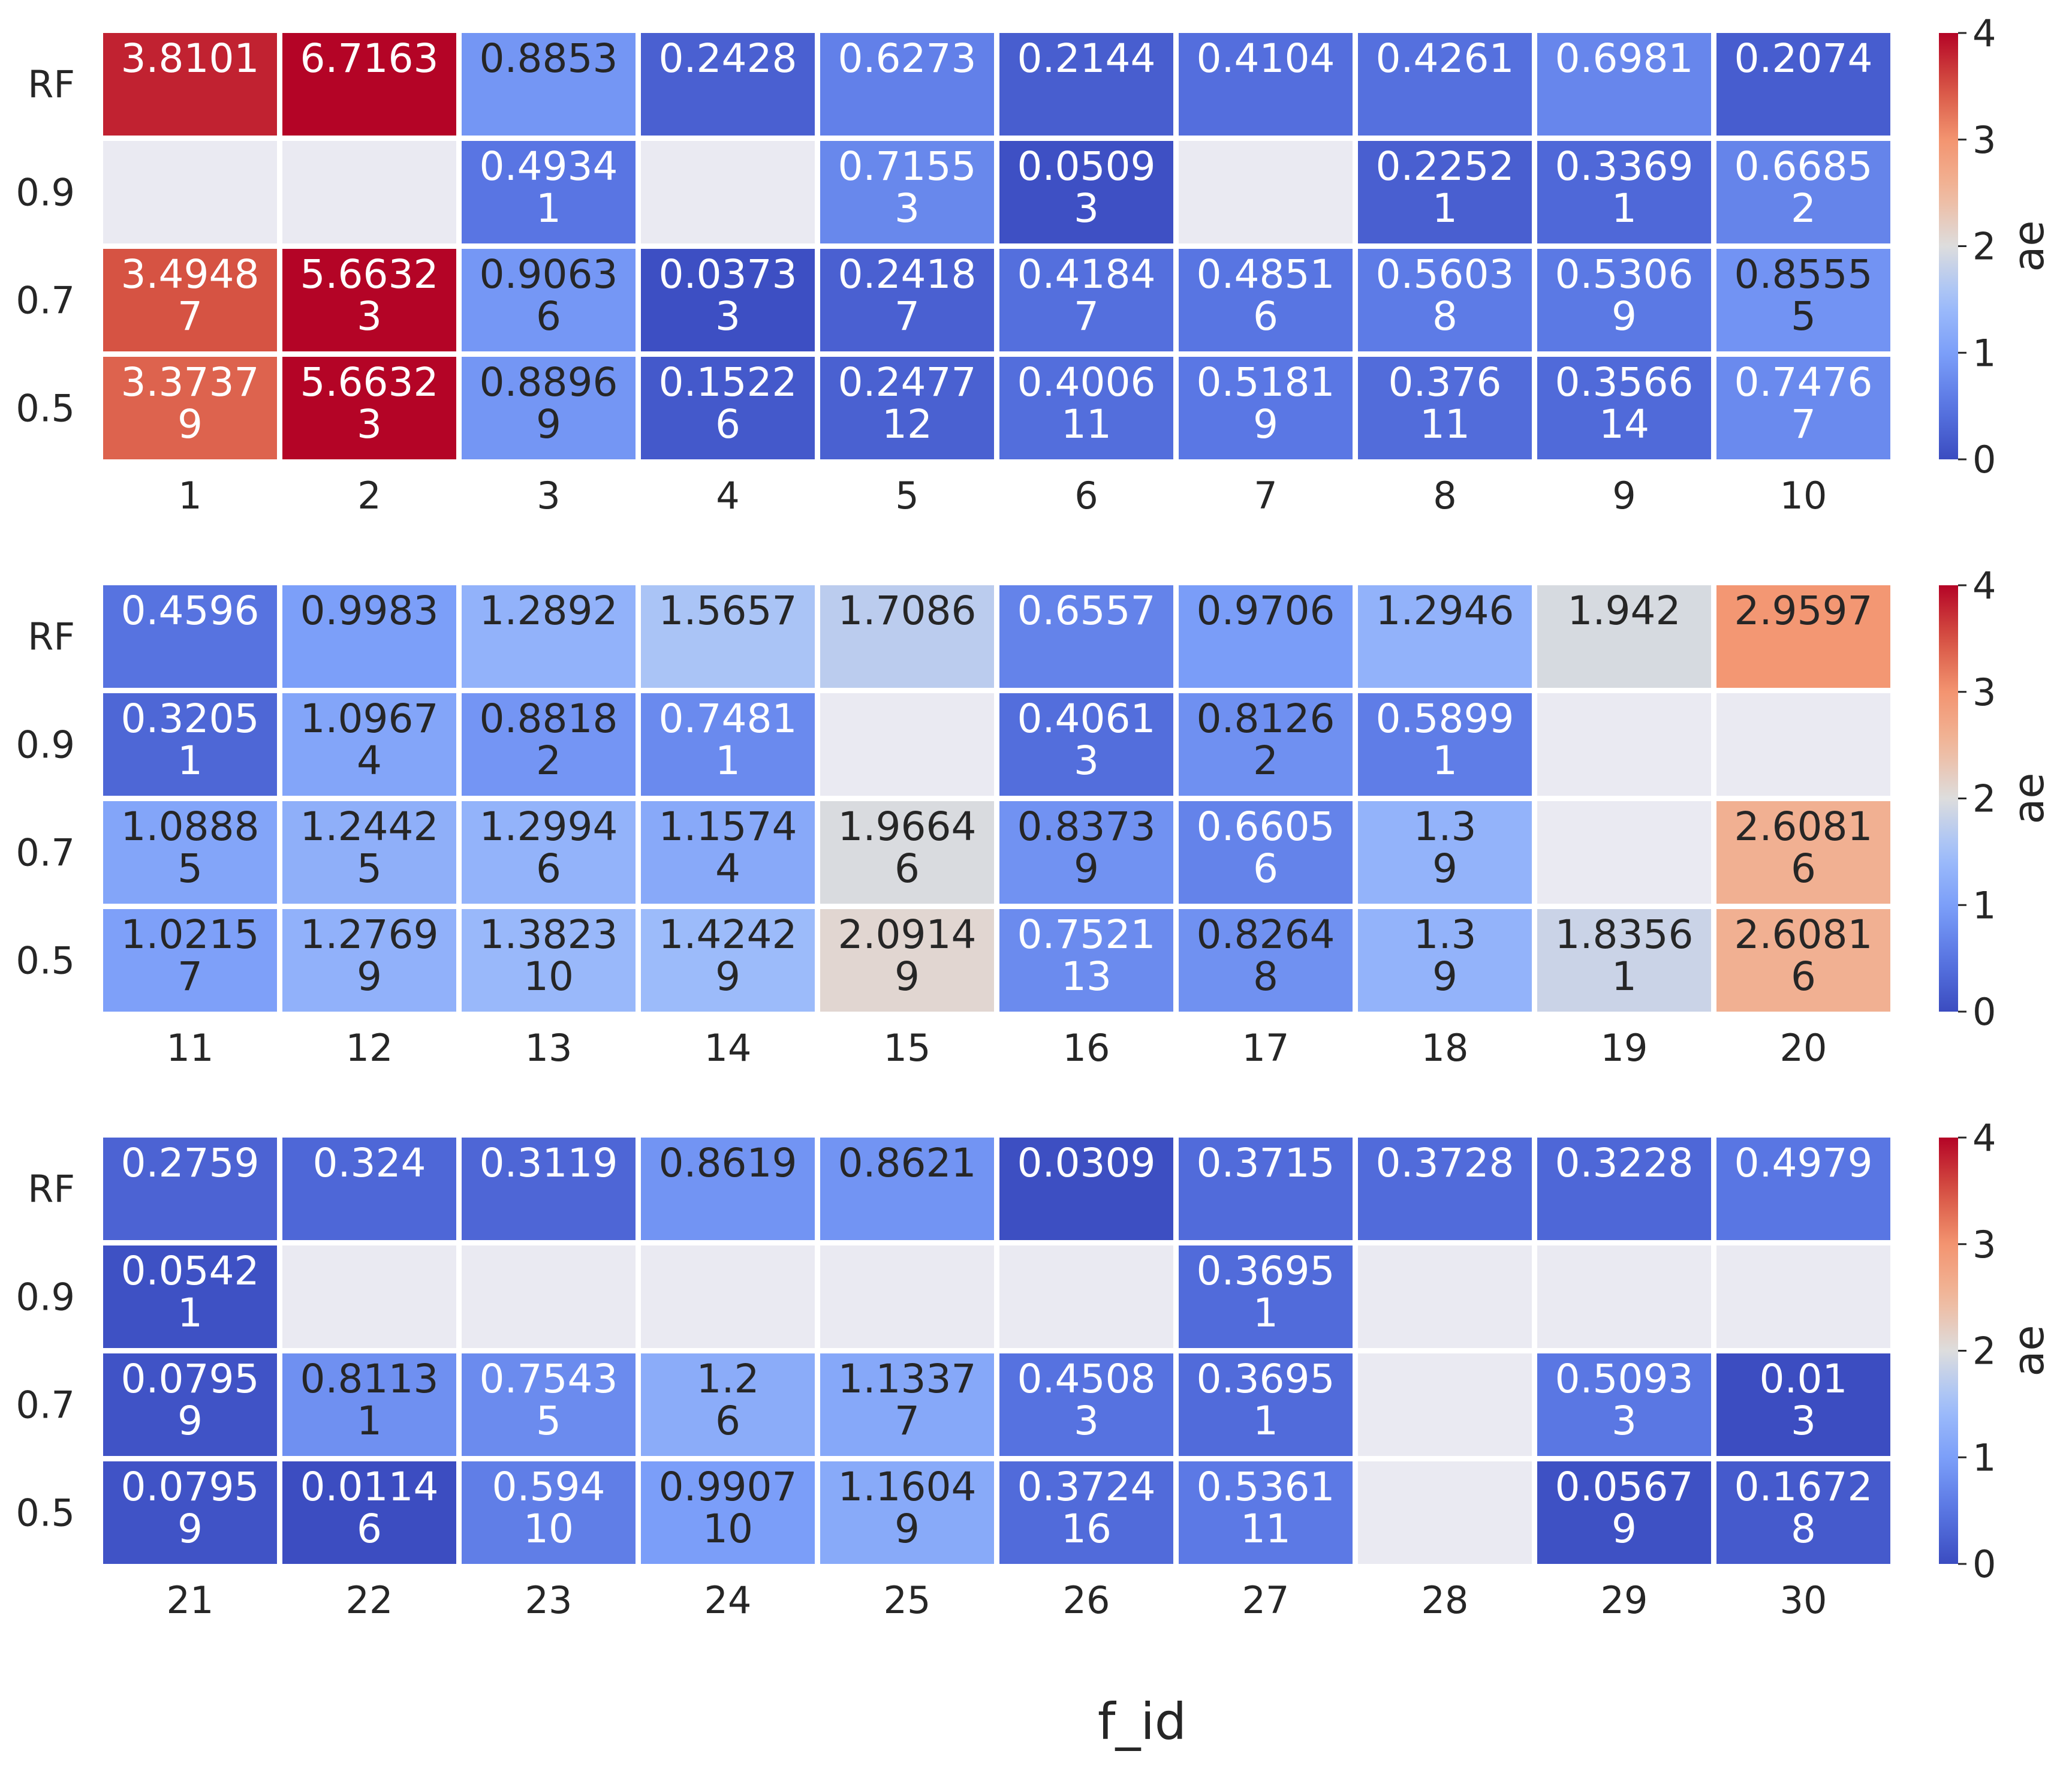 Image resolution: width=2072 pixels, height=1769 pixels. Describe the element at coordinates (370, 1379) in the screenshot. I see `cell-value-label: 0.8113` at that location.